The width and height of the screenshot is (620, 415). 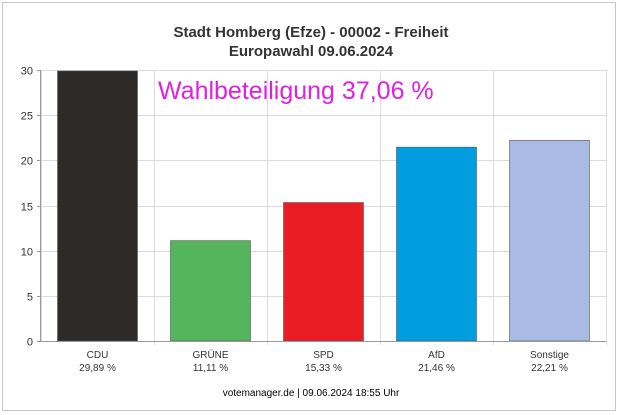 What do you see at coordinates (436, 368) in the screenshot?
I see `value-label: 21,46 %` at bounding box center [436, 368].